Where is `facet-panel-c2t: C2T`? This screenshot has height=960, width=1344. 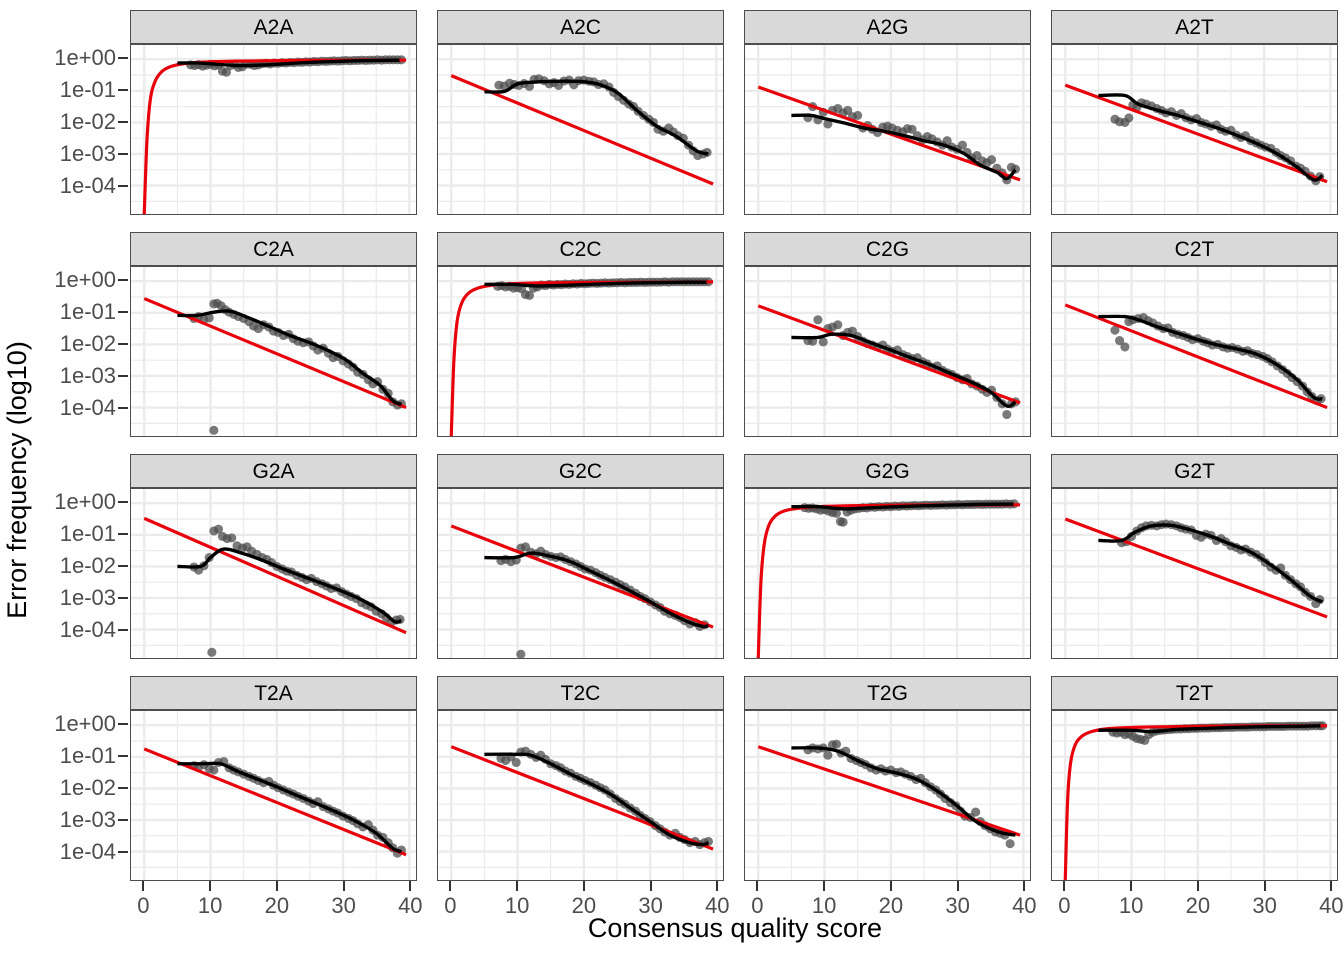
facet-panel-c2t: C2T is located at coordinates (1194, 334).